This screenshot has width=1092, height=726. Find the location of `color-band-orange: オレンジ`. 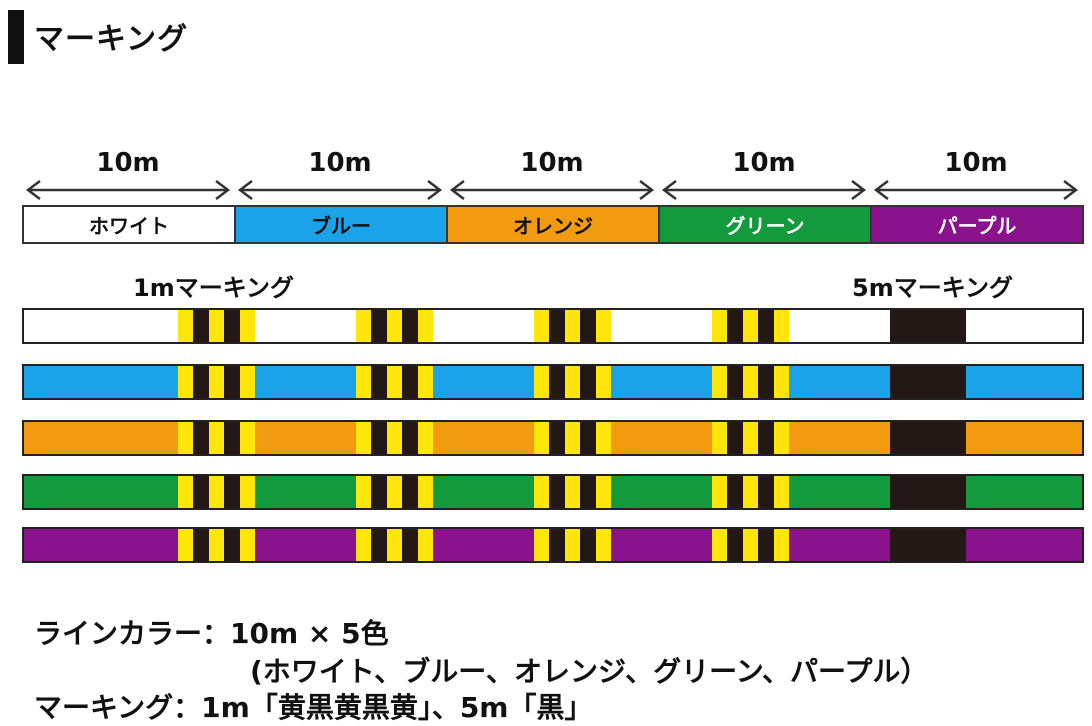

color-band-orange: オレンジ is located at coordinates (553, 224).